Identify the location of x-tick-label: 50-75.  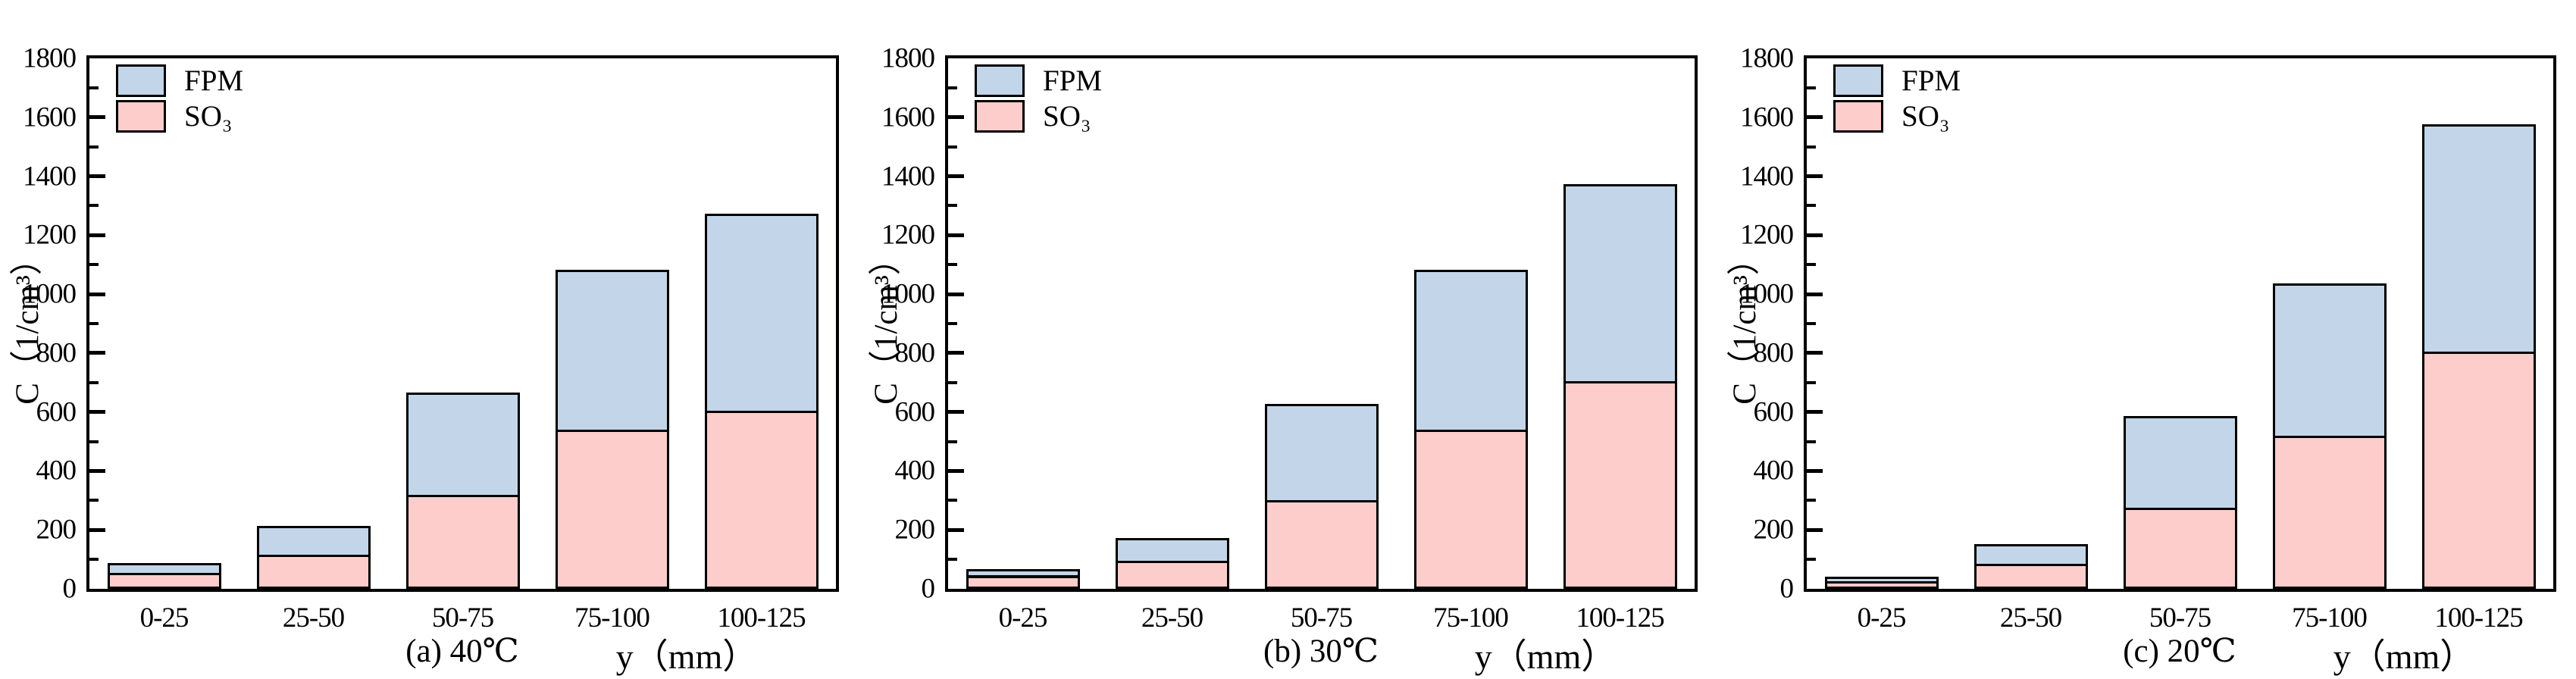
(1321, 618).